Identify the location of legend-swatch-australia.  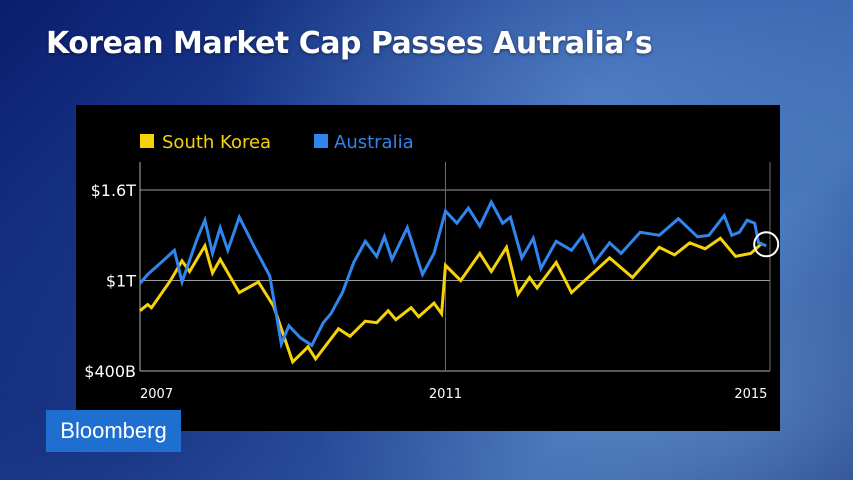
(321, 141).